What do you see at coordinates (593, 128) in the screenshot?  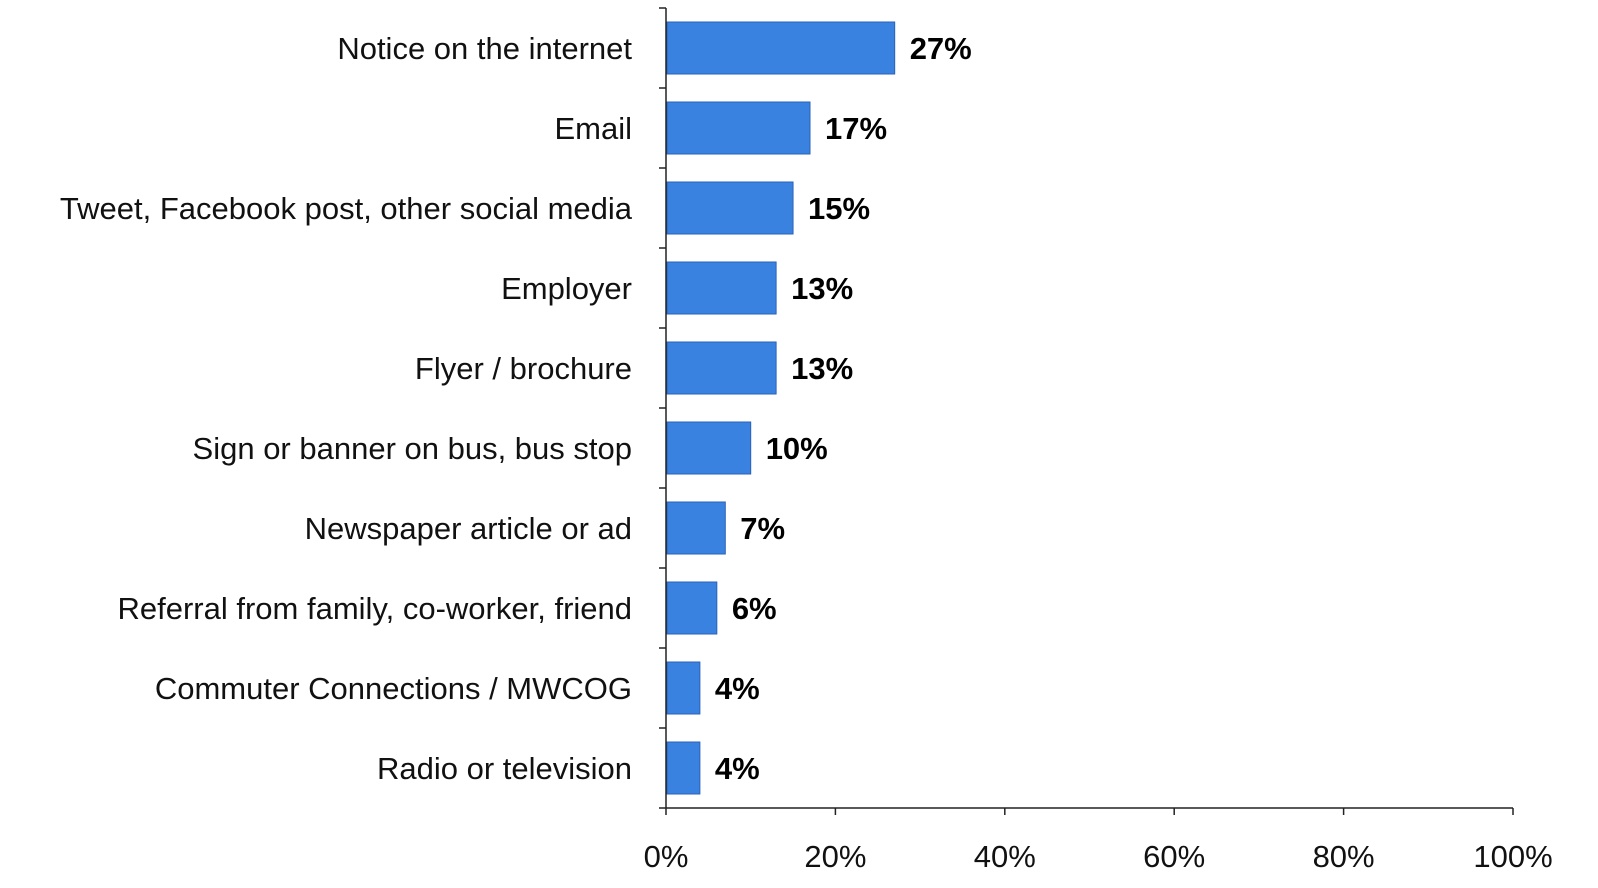 I see `category-label: Email` at bounding box center [593, 128].